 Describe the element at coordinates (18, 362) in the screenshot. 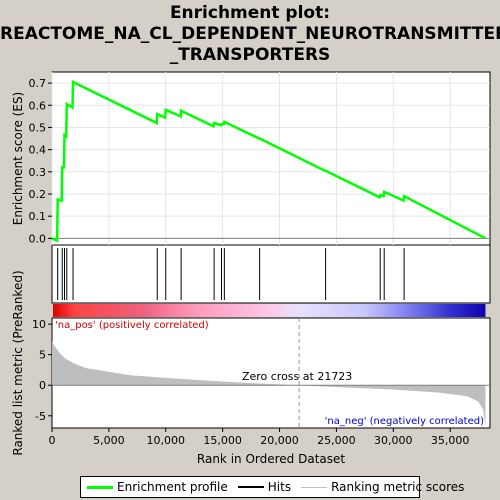

I see `metric-y-axis-label: Ranked list metric (PreRanked)` at that location.